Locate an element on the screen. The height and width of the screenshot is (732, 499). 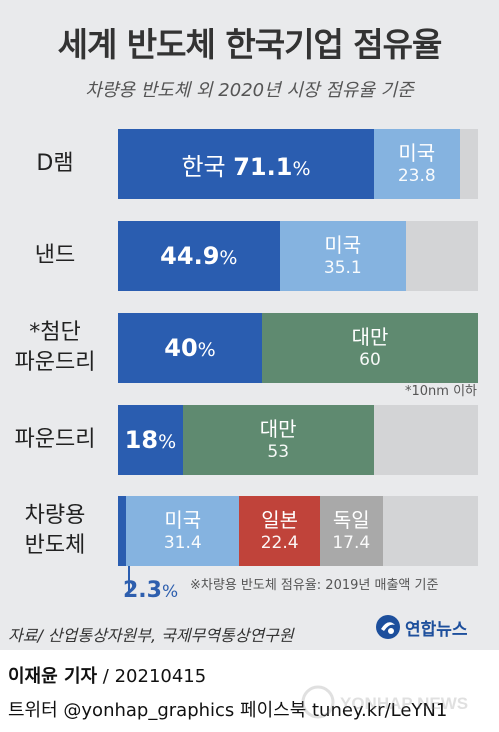
bar-segment-2-1: 대만 60 is located at coordinates (370, 348).